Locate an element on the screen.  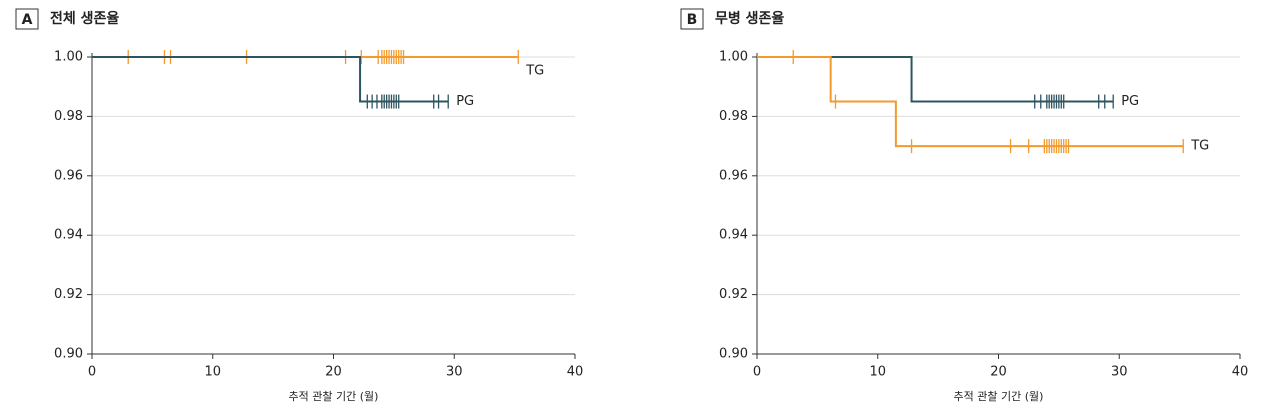
panel-label: A is located at coordinates (27, 20).